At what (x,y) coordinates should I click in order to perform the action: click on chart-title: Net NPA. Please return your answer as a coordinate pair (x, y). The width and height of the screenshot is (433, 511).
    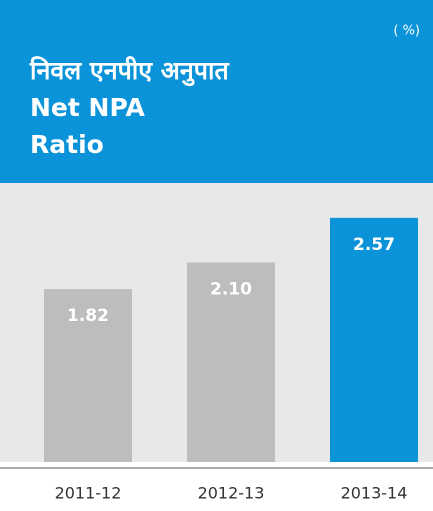
    Looking at the image, I should click on (87, 107).